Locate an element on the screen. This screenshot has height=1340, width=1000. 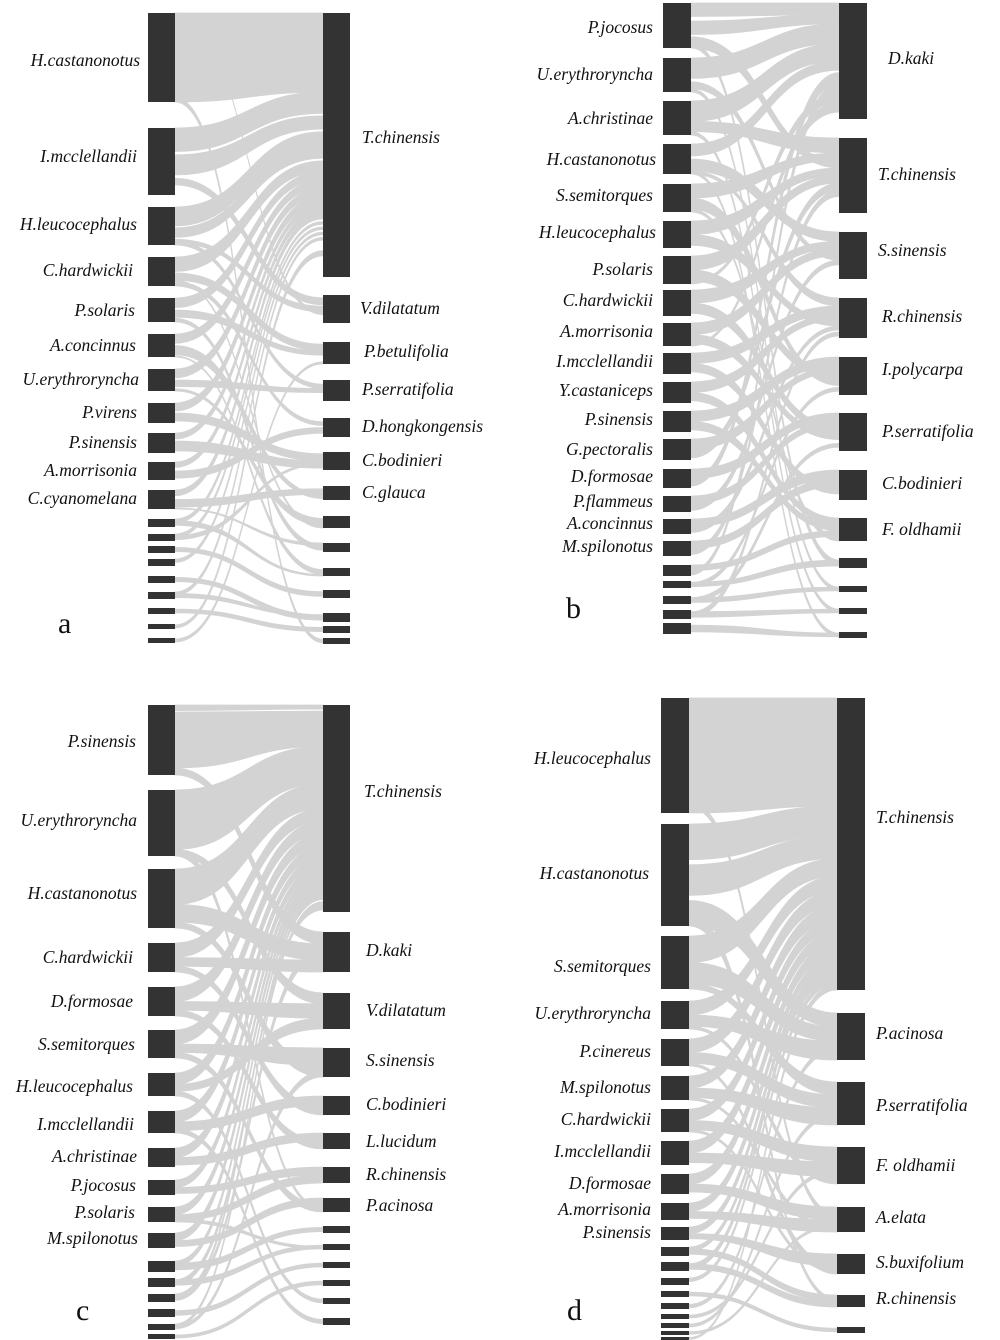
plant-label: F. oldhamii is located at coordinates (921, 529).